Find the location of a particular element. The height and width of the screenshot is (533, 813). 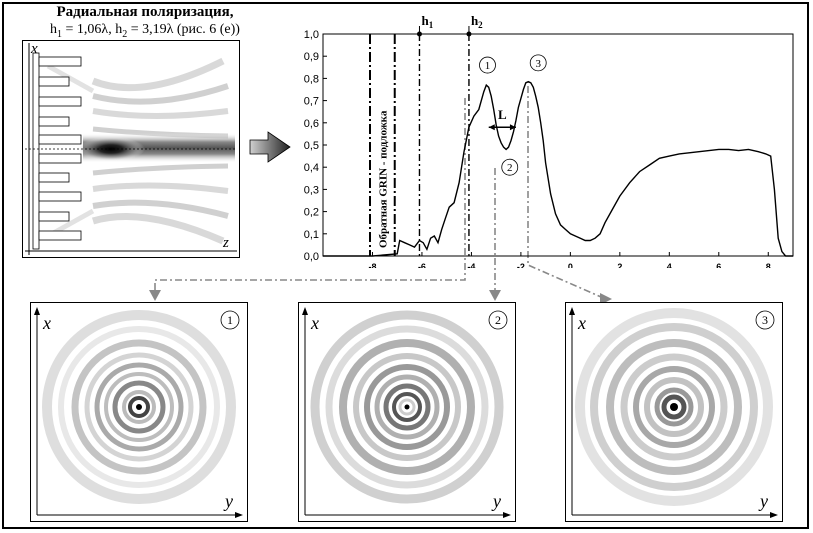

y-tick-label: 0,9 is located at coordinates (311, 57).